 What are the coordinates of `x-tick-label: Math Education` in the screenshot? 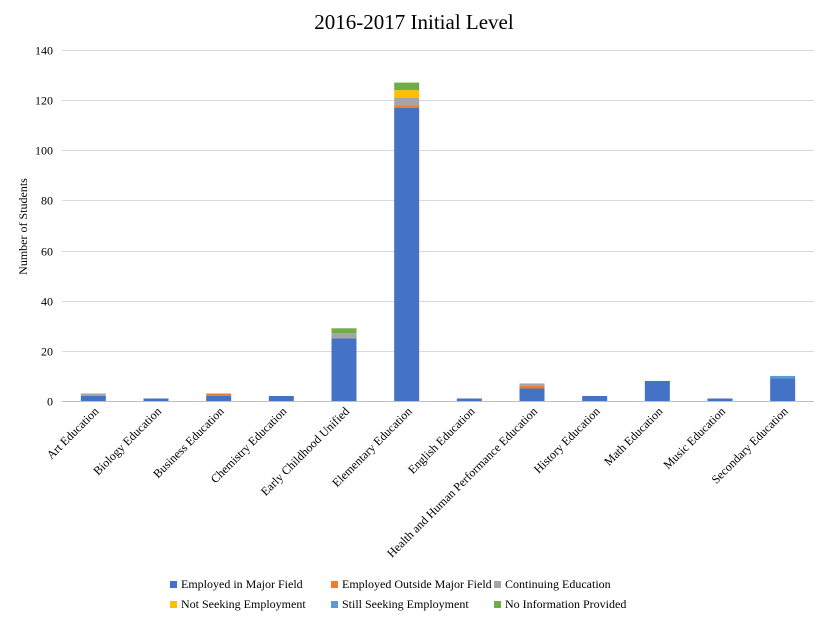 It's located at (633, 436).